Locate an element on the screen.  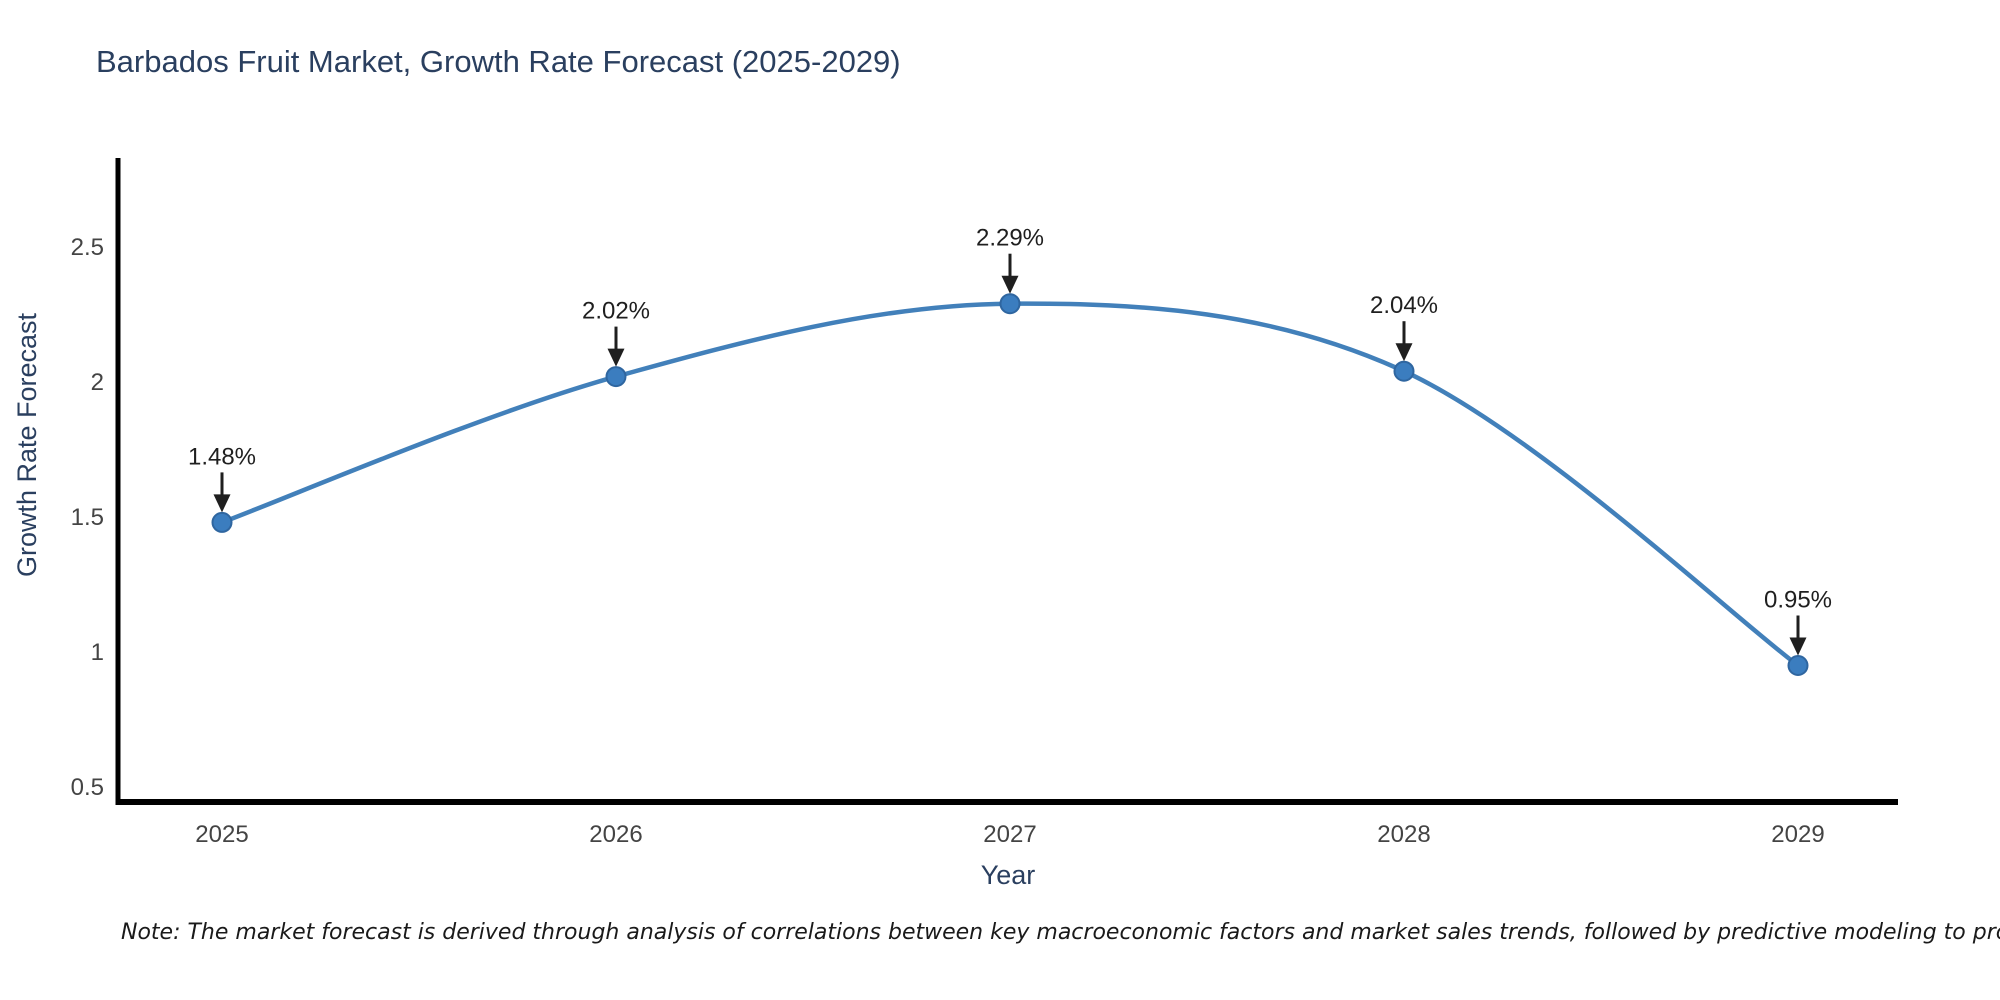
annotation-label: 0.95% is located at coordinates (1798, 600).